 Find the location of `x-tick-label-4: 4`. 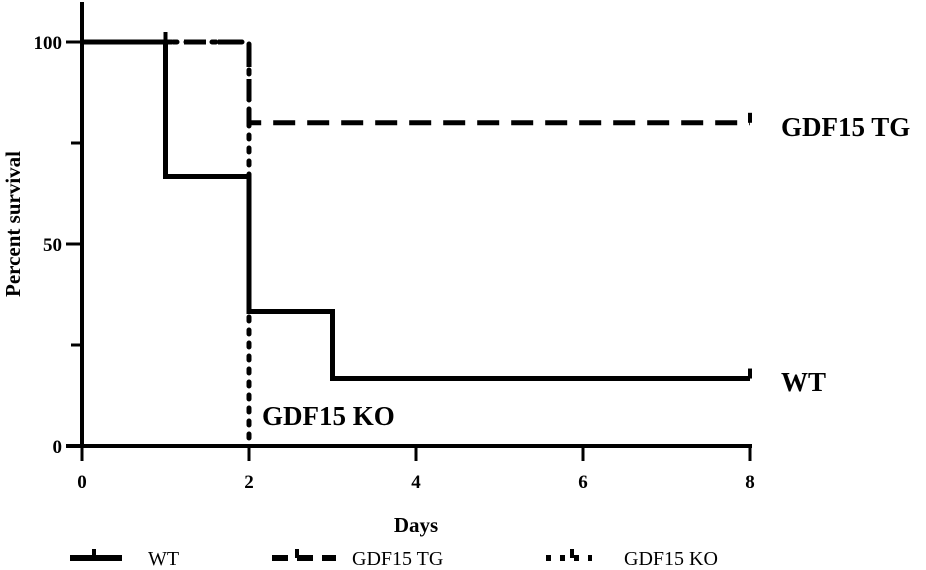

x-tick-label-4: 4 is located at coordinates (416, 482).